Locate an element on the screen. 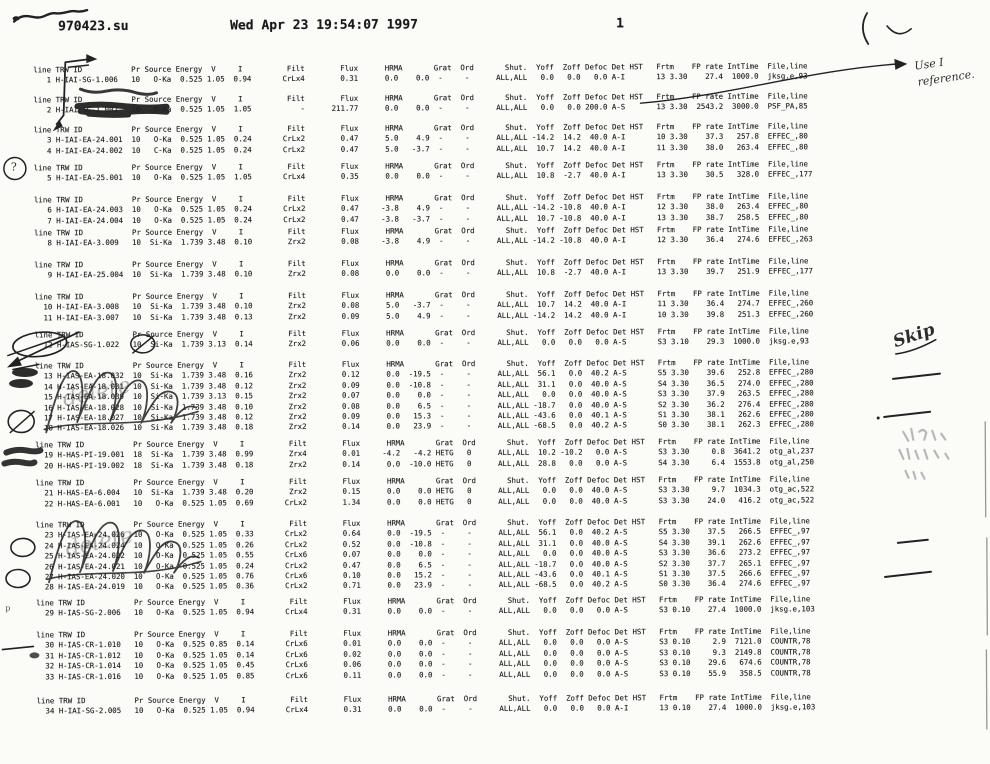 The width and height of the screenshot is (990, 764). handwritten-question-mark: ? is located at coordinates (13, 167).